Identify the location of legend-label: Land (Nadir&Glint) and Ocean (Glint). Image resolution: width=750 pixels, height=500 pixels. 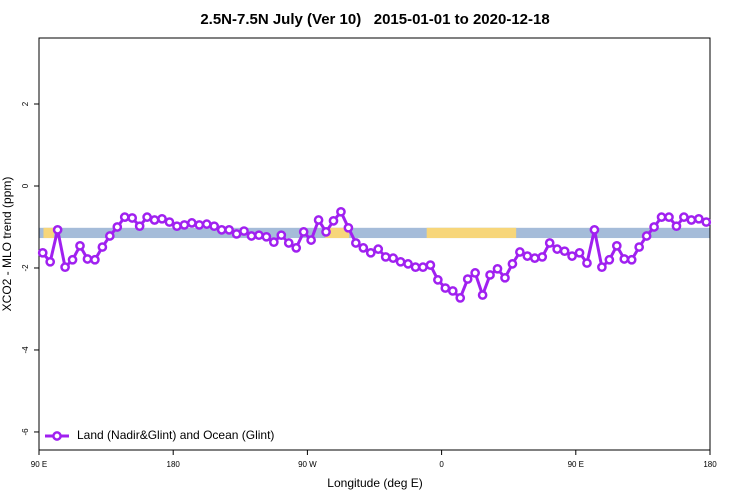
(175, 435).